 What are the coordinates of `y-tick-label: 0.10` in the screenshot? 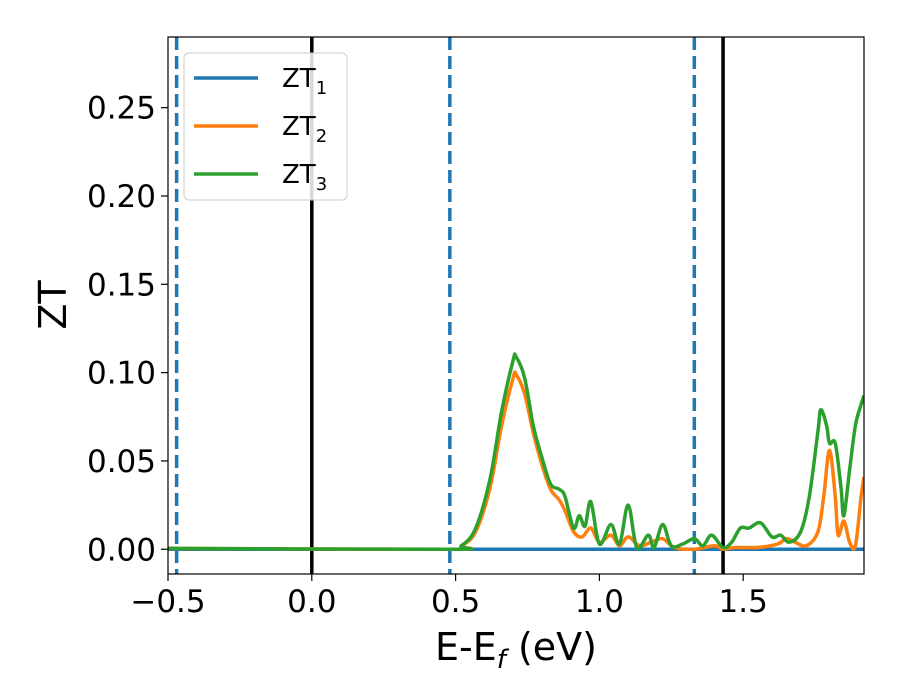 It's located at (121, 374).